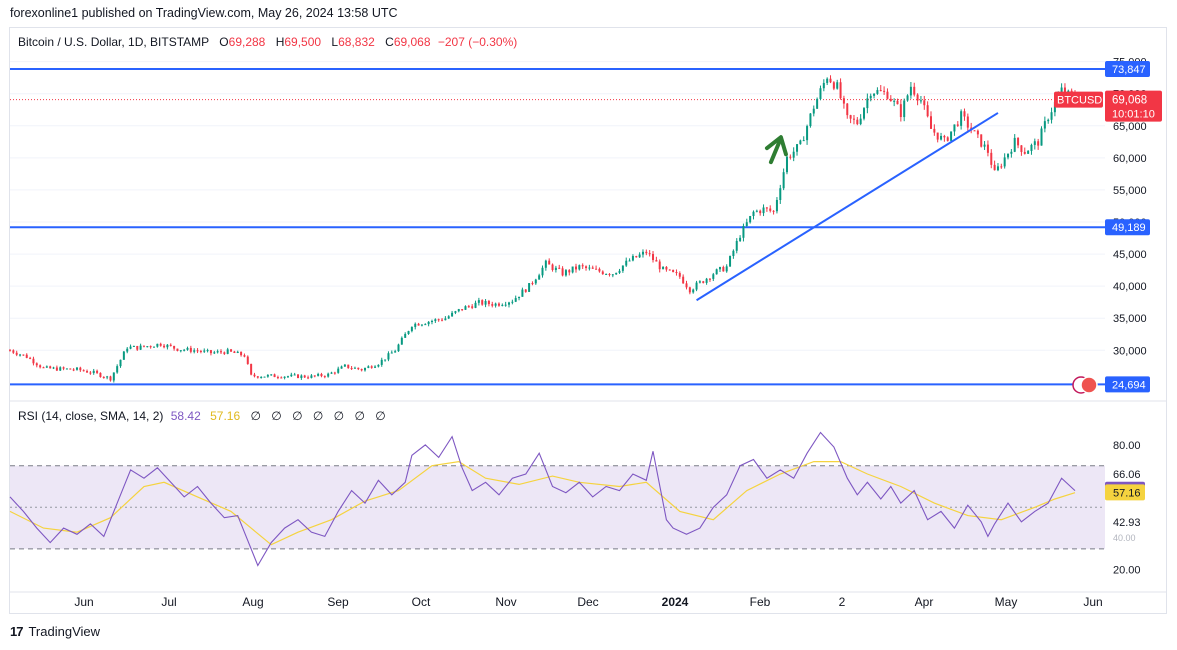  Describe the element at coordinates (113, 42) in the screenshot. I see `symbol-title: Bitcoin / U.S. Dollar, 1D, BITSTAMP` at that location.